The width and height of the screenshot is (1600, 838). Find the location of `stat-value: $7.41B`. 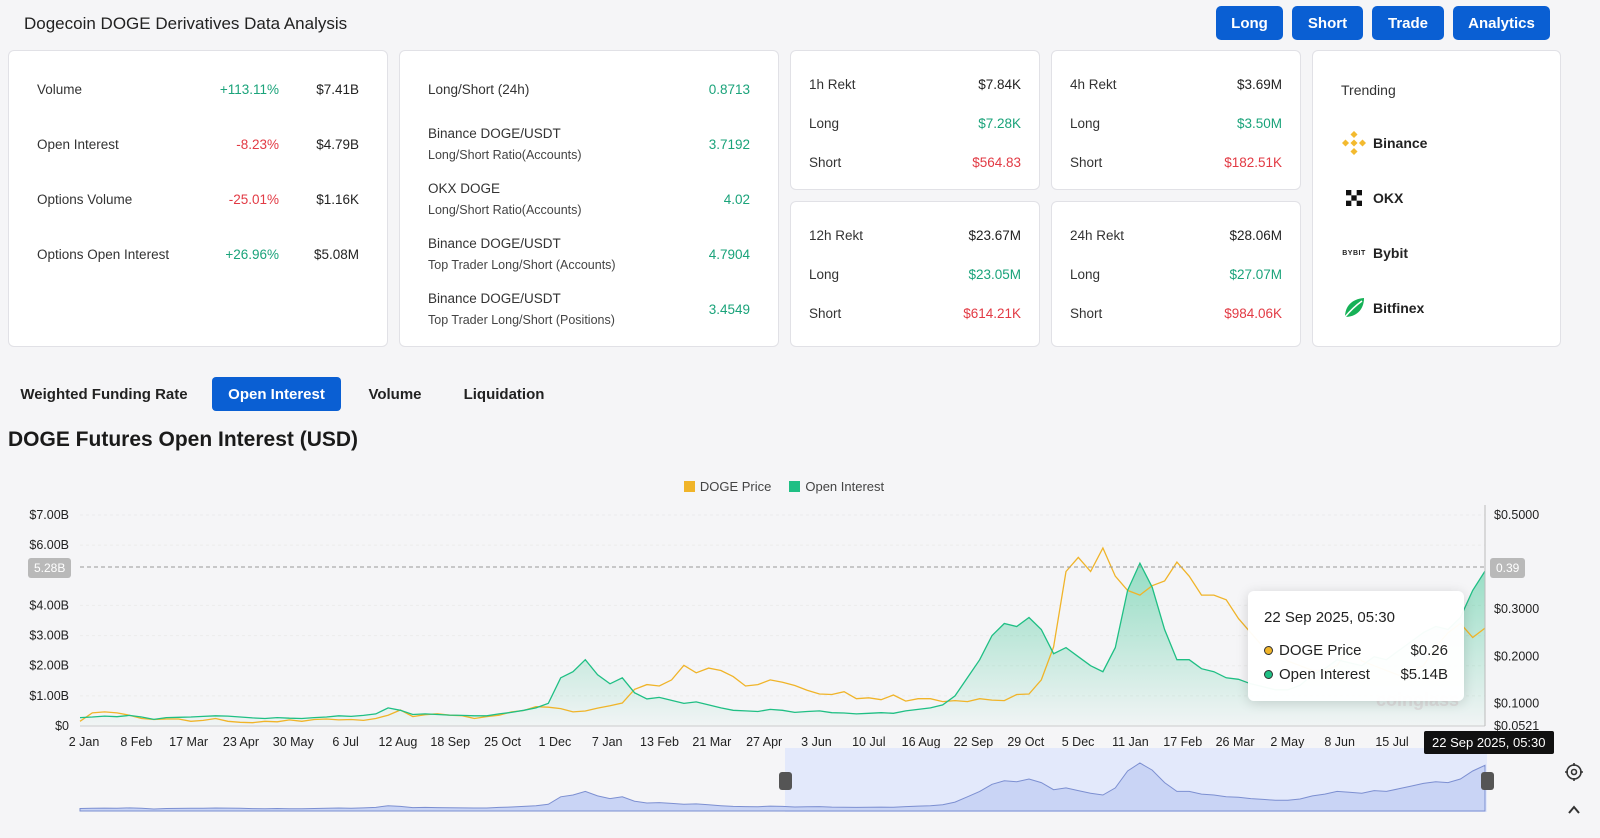

stat-value: $7.41B is located at coordinates (337, 89).